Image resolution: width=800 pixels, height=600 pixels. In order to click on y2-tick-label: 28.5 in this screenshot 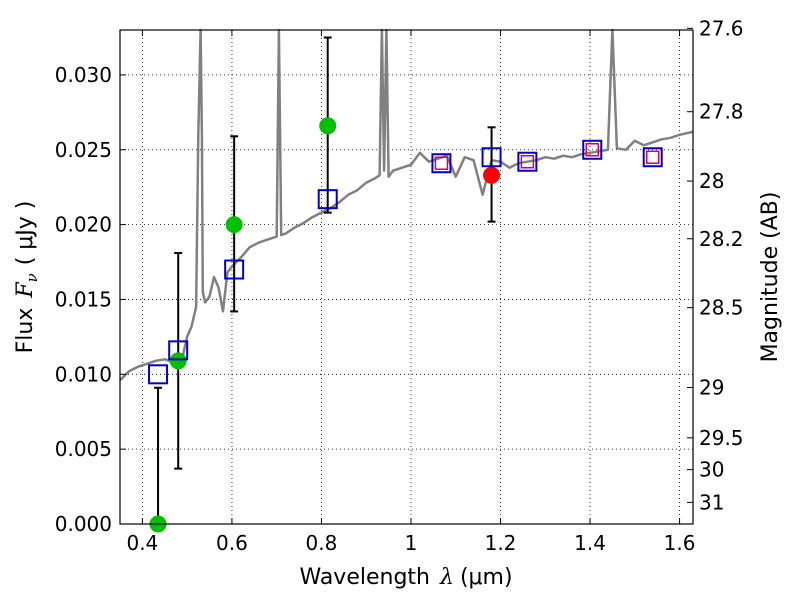, I will do `click(721, 308)`.